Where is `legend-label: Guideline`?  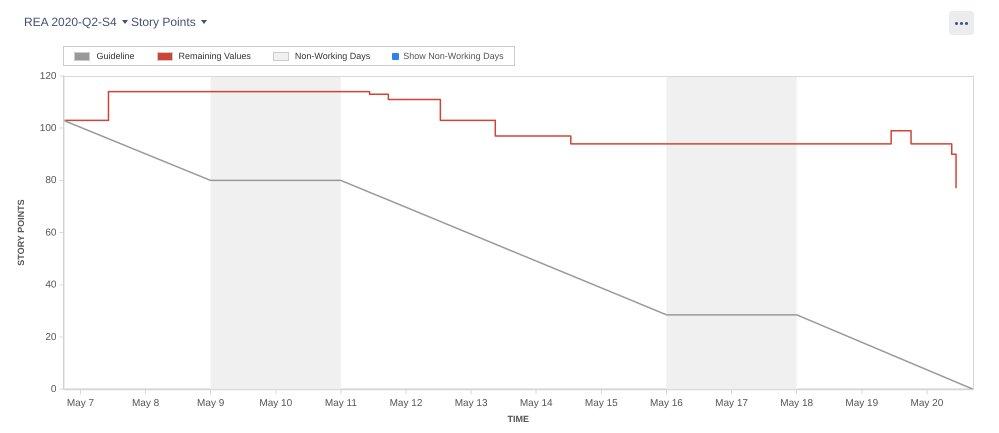 legend-label: Guideline is located at coordinates (115, 56).